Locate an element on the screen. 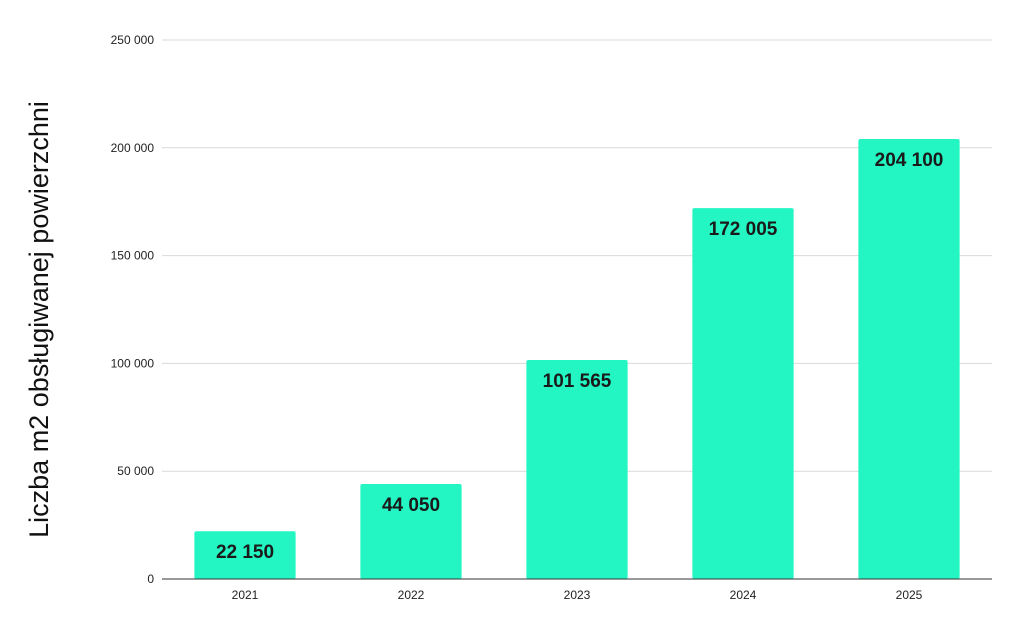  x-tick-label: 2021 is located at coordinates (245, 595).